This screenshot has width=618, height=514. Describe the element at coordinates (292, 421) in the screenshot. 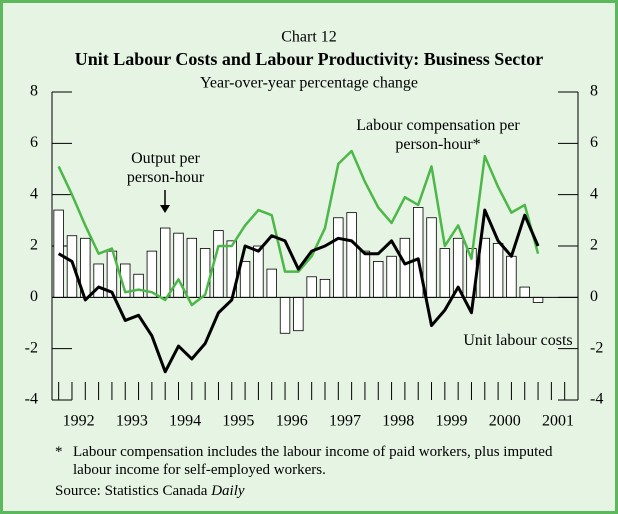

I see `x-tick-label: 1996` at that location.